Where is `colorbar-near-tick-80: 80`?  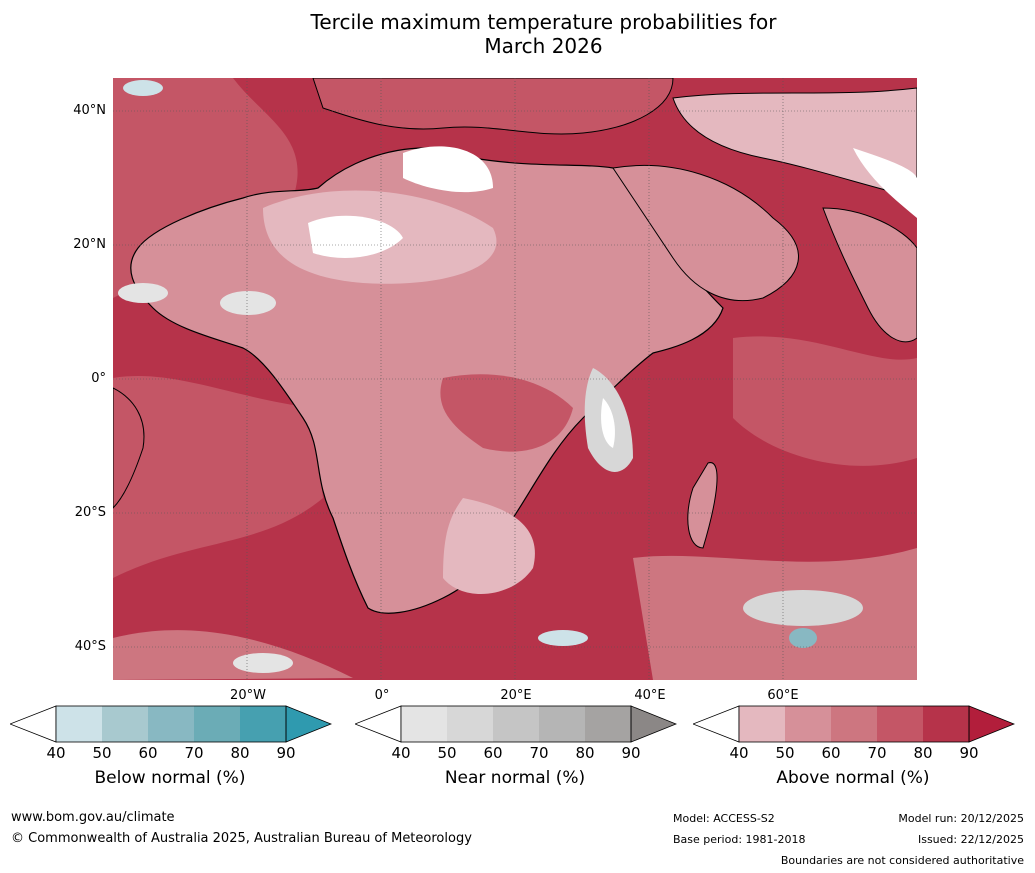 colorbar-near-tick-80: 80 is located at coordinates (585, 753).